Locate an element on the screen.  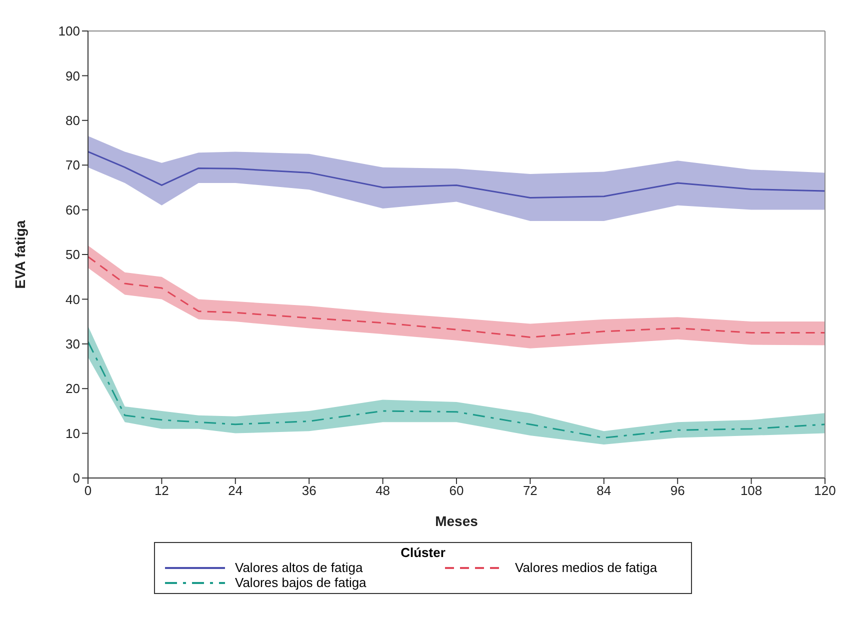
x-tick-label: 72 is located at coordinates (530, 490).